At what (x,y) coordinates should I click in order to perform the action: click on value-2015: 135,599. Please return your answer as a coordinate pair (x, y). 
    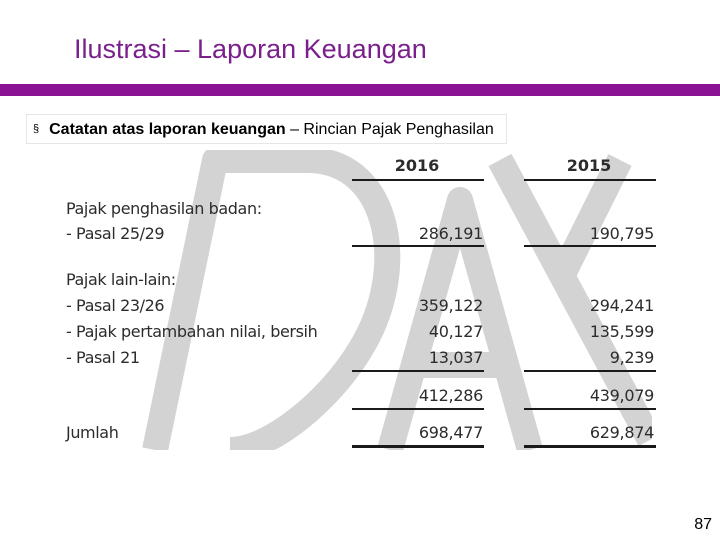
    Looking at the image, I should click on (621, 331).